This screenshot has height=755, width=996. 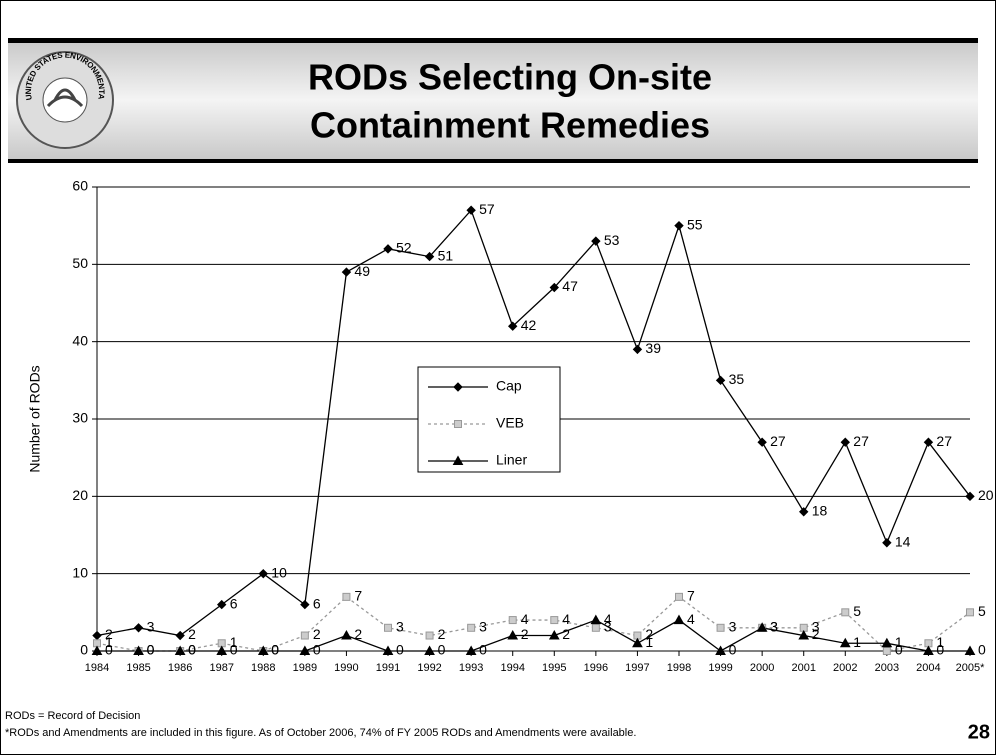 What do you see at coordinates (737, 379) in the screenshot?
I see `data-label: 35` at bounding box center [737, 379].